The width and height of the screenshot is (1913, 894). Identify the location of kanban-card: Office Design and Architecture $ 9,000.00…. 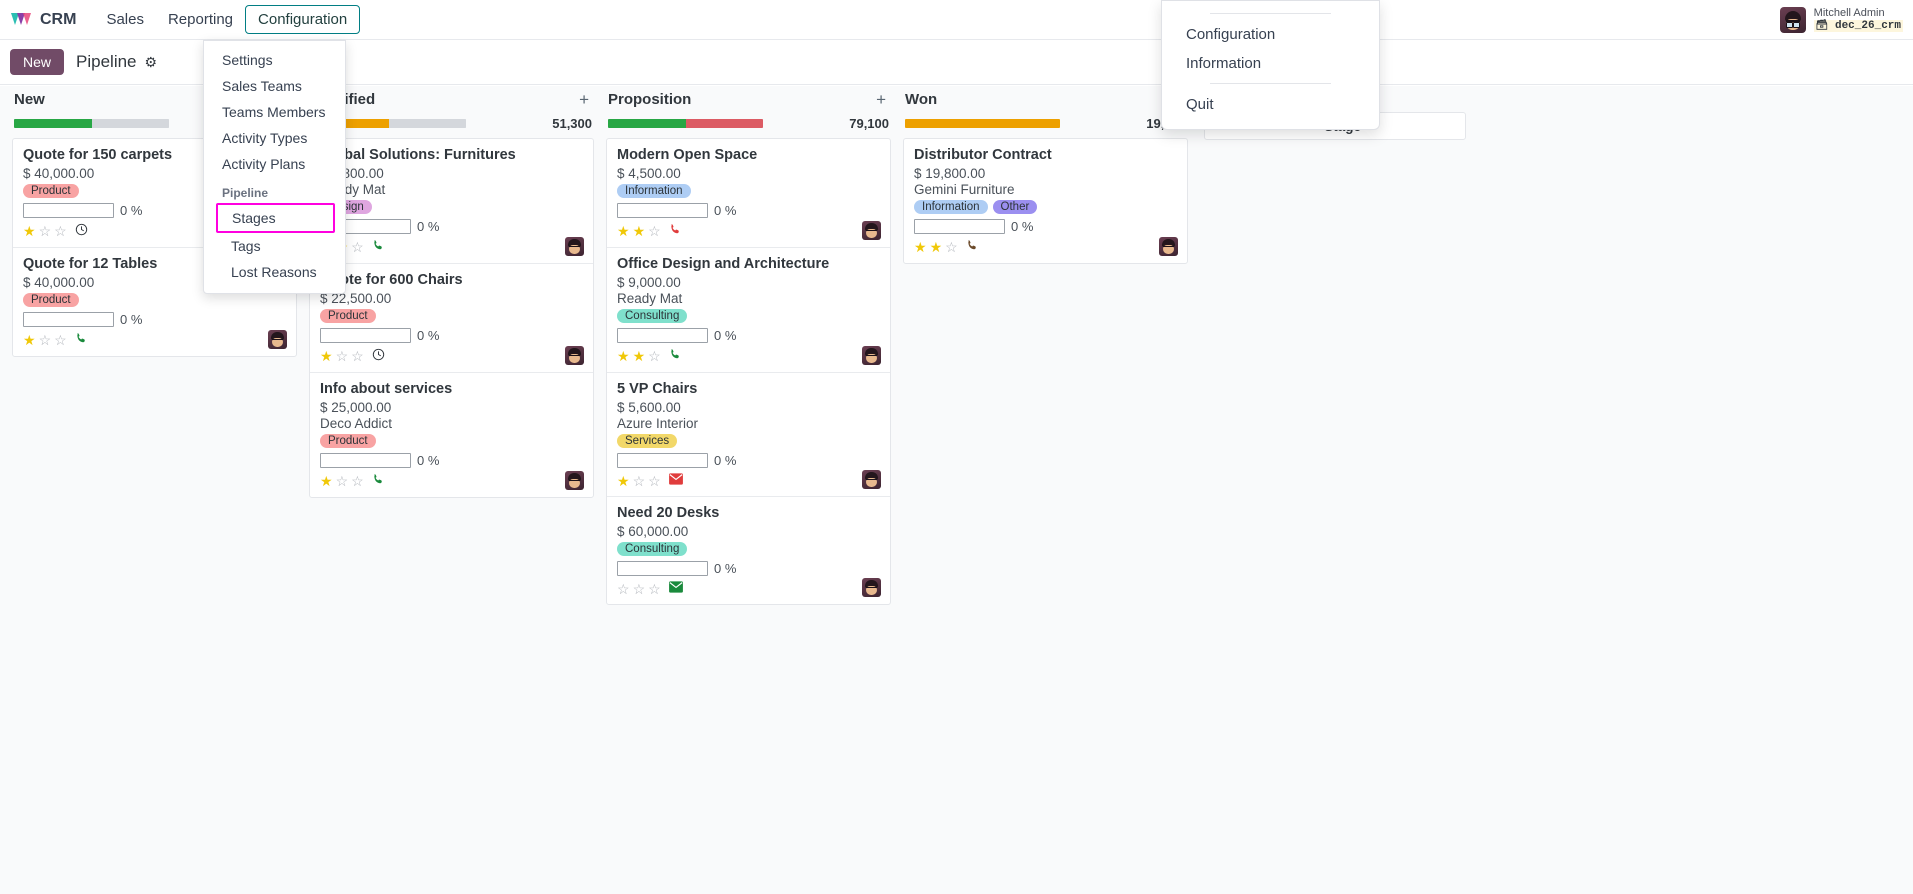
(748, 310).